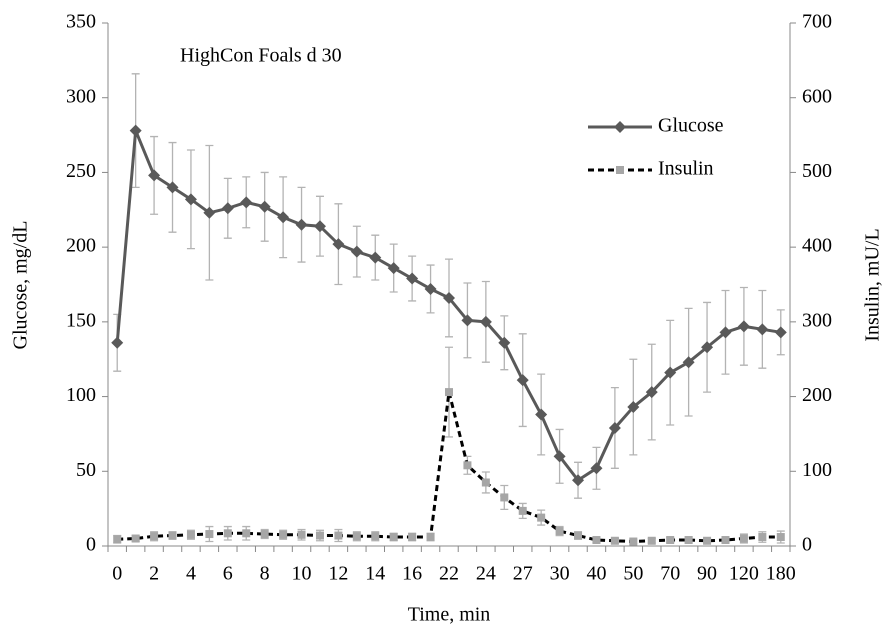 This screenshot has width=887, height=632. Describe the element at coordinates (560, 574) in the screenshot. I see `x-tick-label: 30` at that location.